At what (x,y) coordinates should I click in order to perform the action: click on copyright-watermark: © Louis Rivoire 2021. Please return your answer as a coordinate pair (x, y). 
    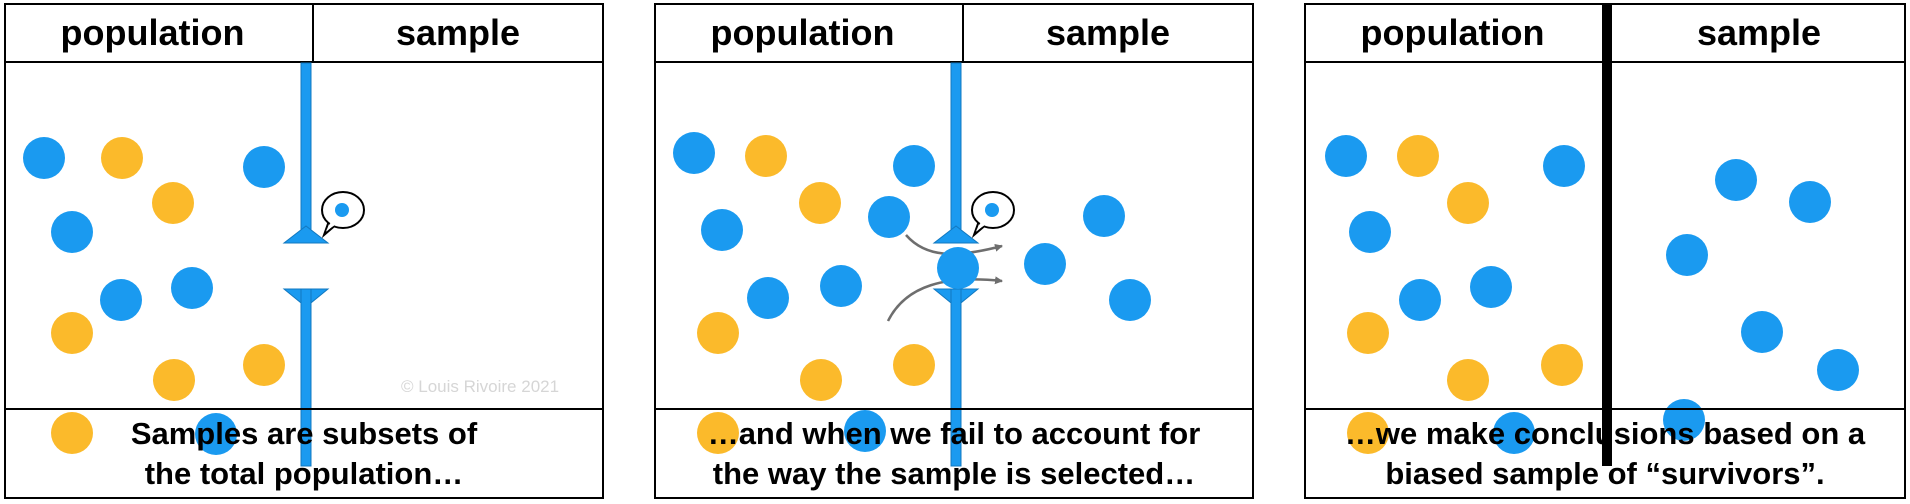
    Looking at the image, I should click on (480, 386).